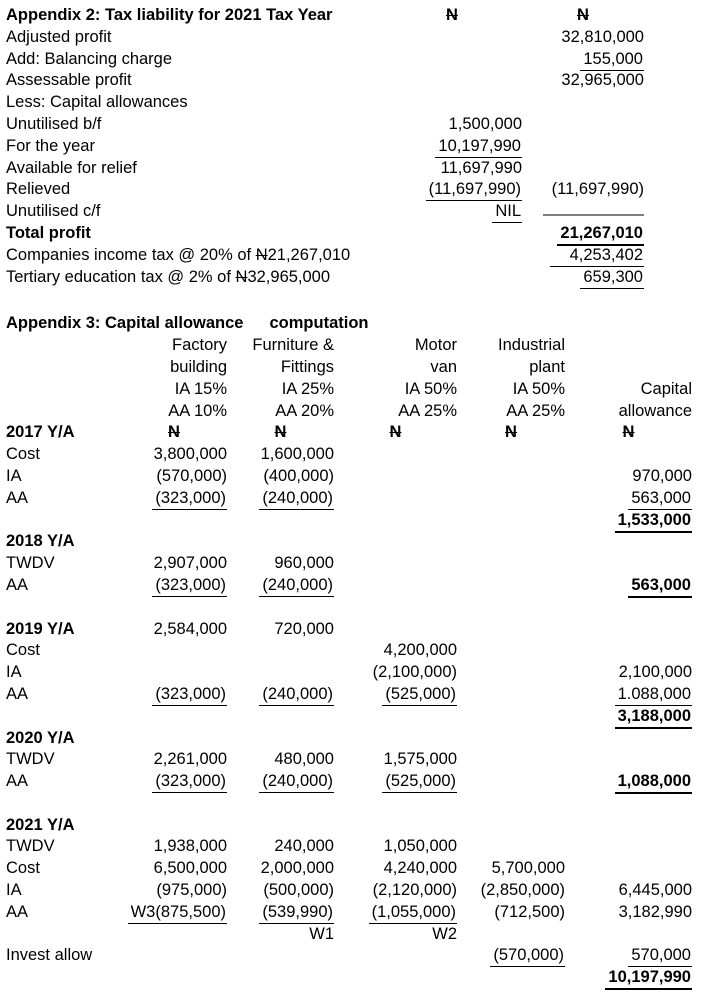 The image size is (706, 1004). I want to click on appendix3-title-computation: computation, so click(319, 323).